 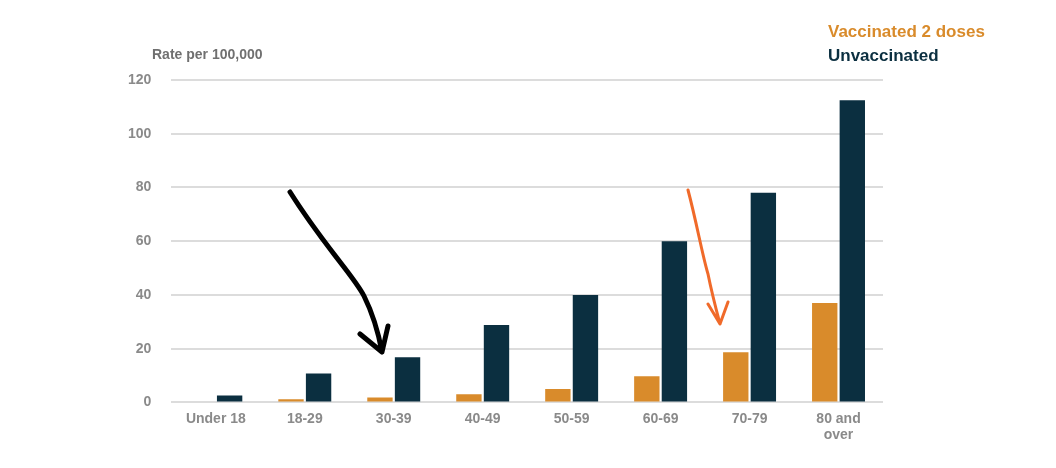 What do you see at coordinates (838, 426) in the screenshot?
I see `x-tick-label: 80 and over` at bounding box center [838, 426].